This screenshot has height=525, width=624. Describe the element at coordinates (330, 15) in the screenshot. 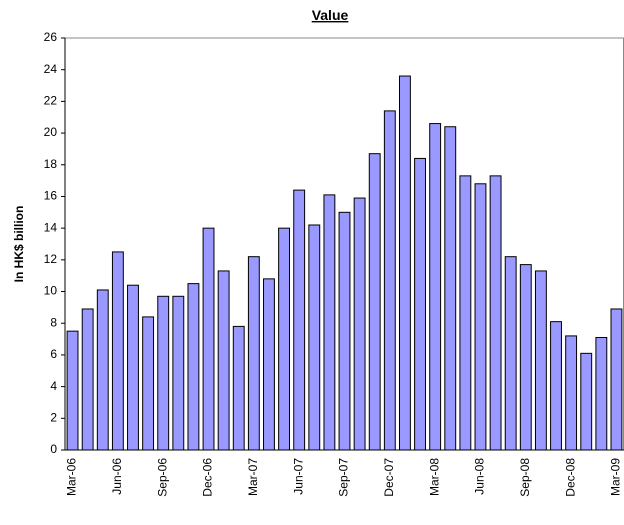

I see `chart-title: Value` at that location.